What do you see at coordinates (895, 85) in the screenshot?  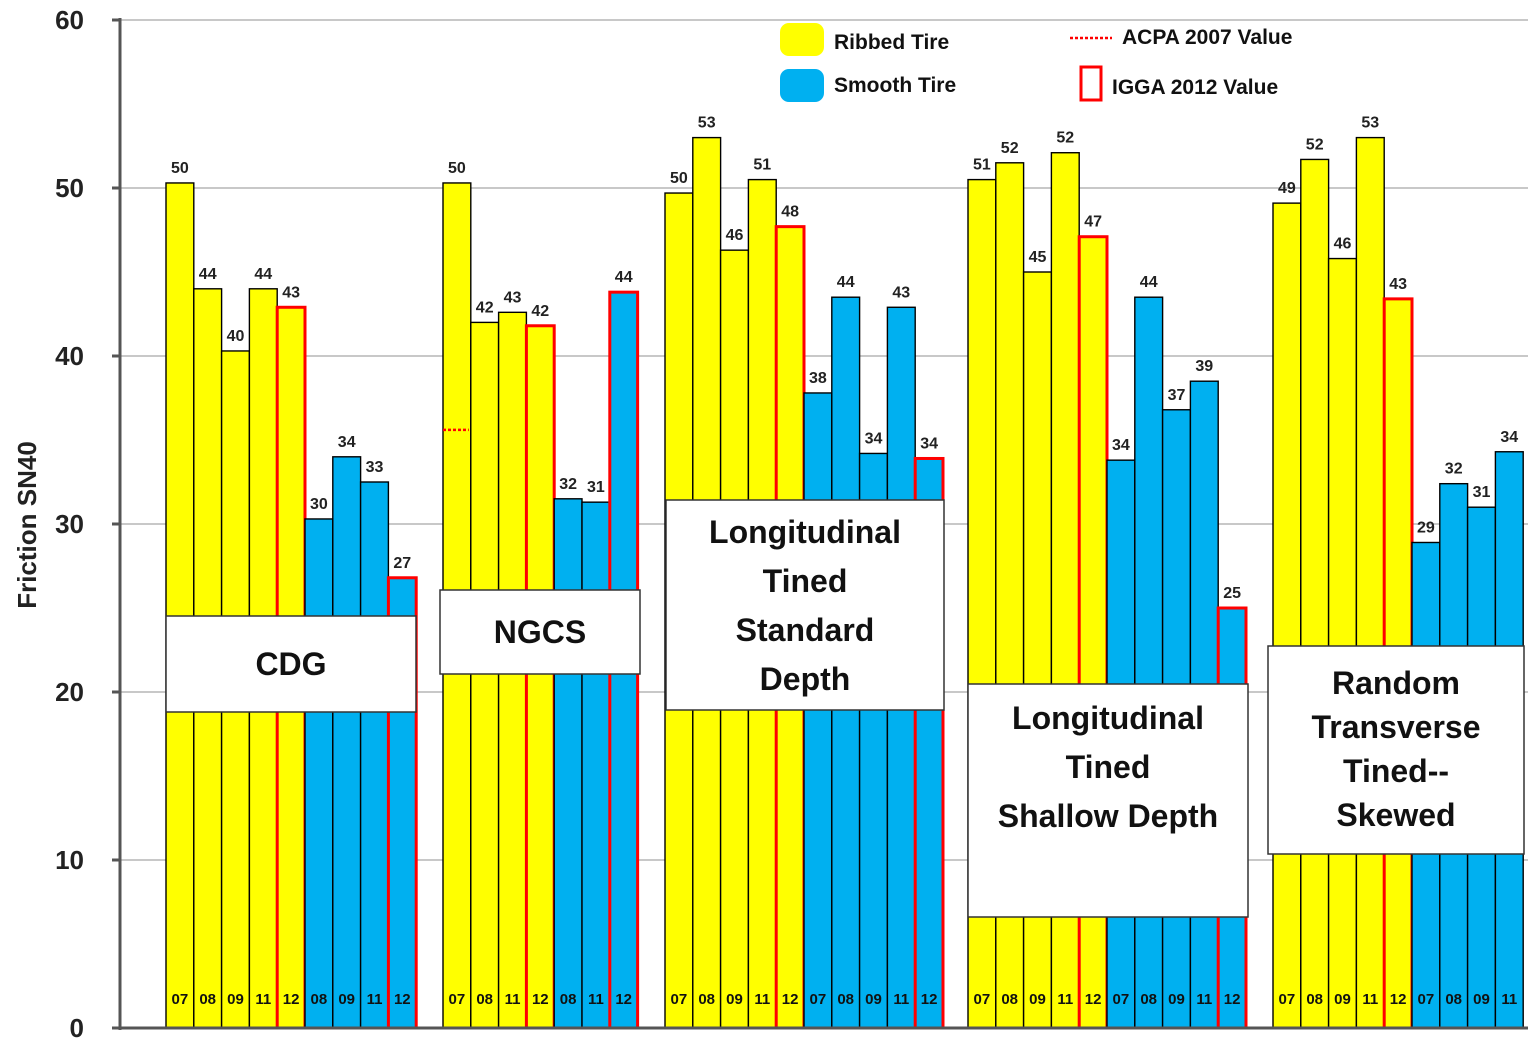 I see `legend-label-smooth: Smooth Tire` at bounding box center [895, 85].